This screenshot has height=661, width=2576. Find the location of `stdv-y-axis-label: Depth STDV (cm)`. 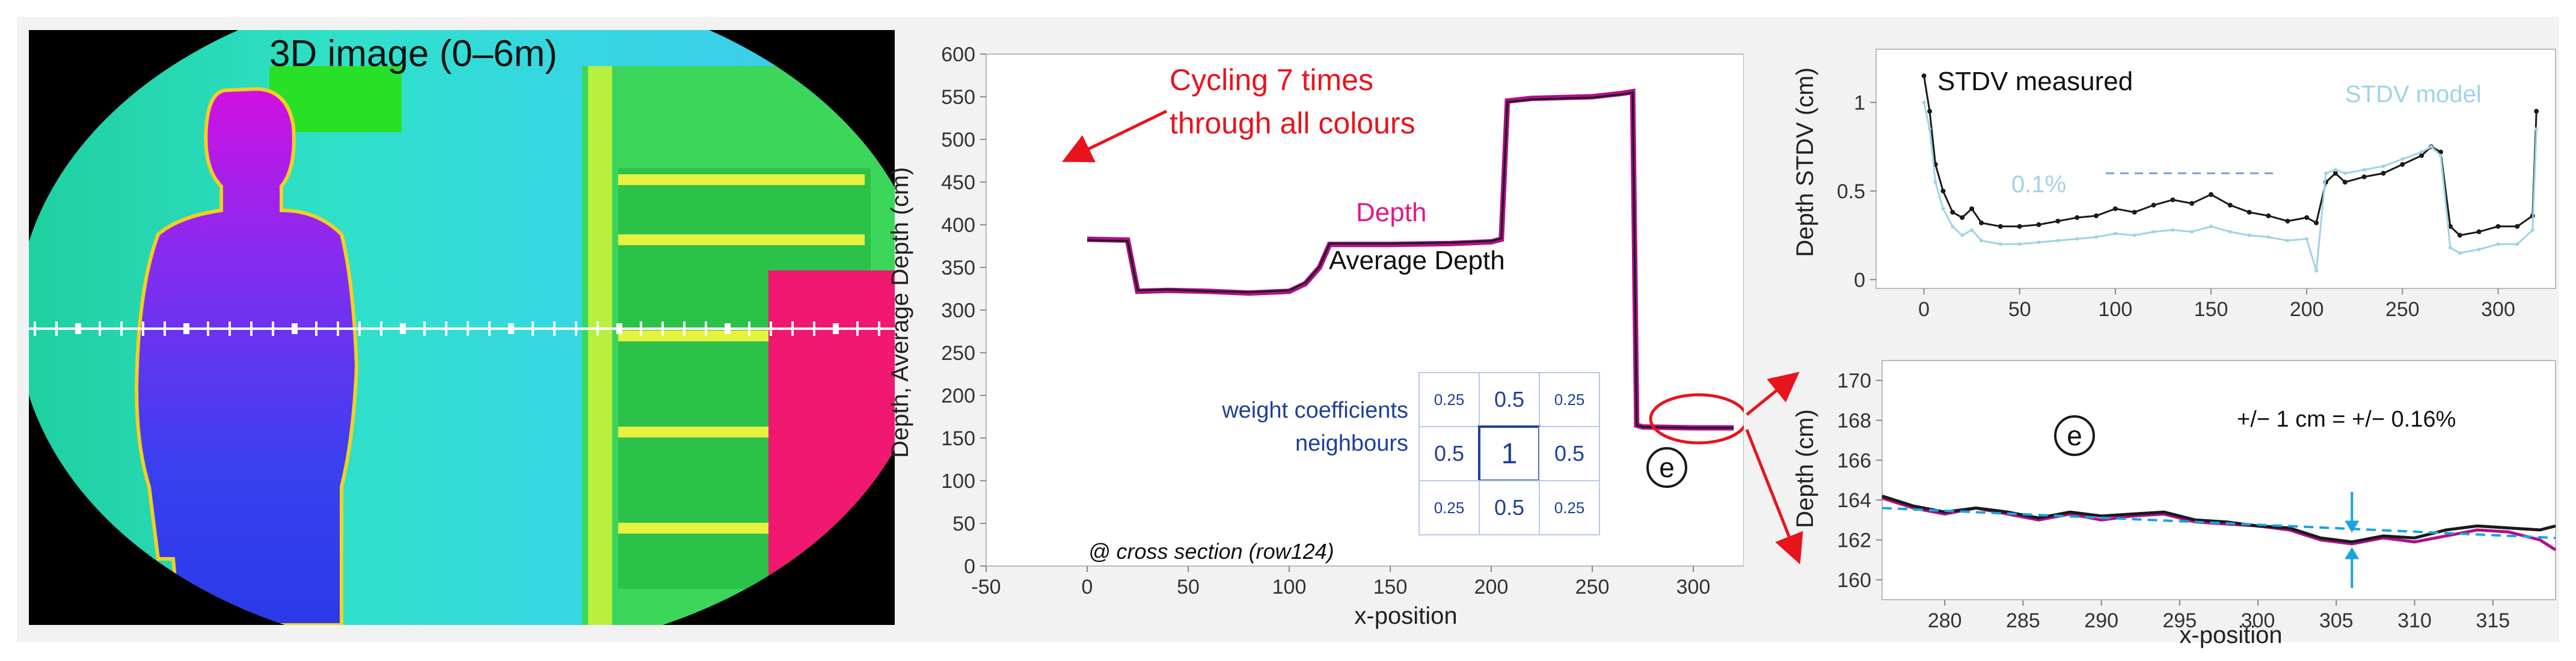

stdv-y-axis-label: Depth STDV (cm) is located at coordinates (1805, 162).